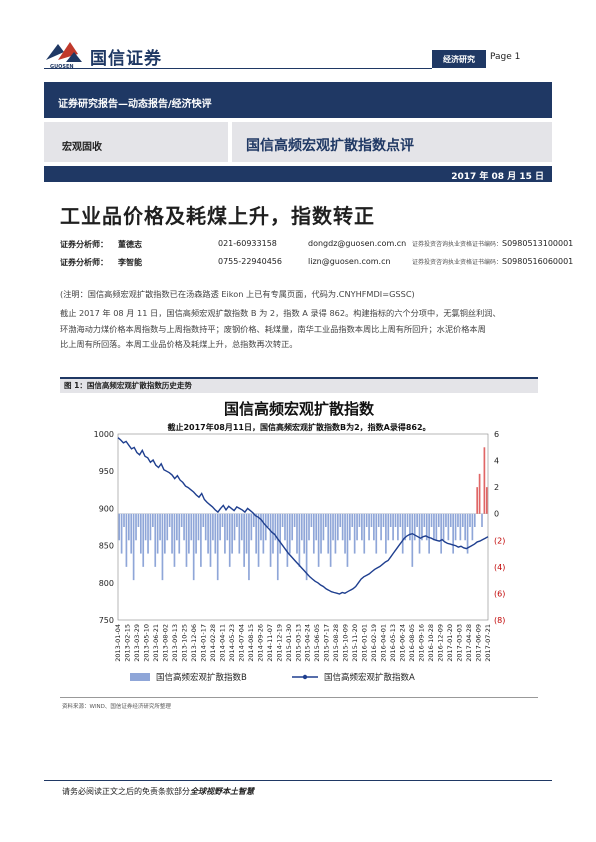 This screenshot has height=842, width=596. I want to click on right-tick-label: (2), so click(499, 540).